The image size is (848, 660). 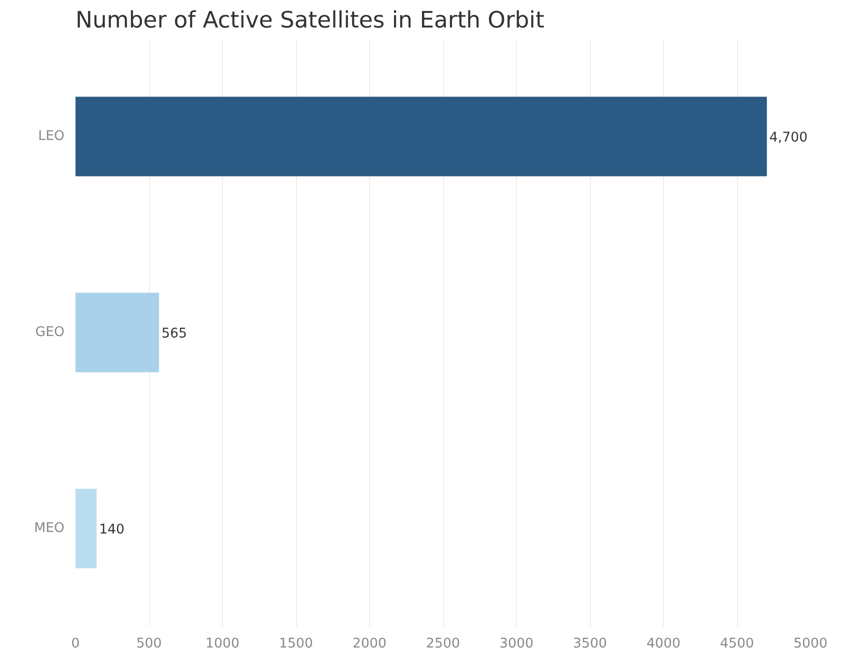 I want to click on x-tick-label: 4500, so click(x=737, y=644).